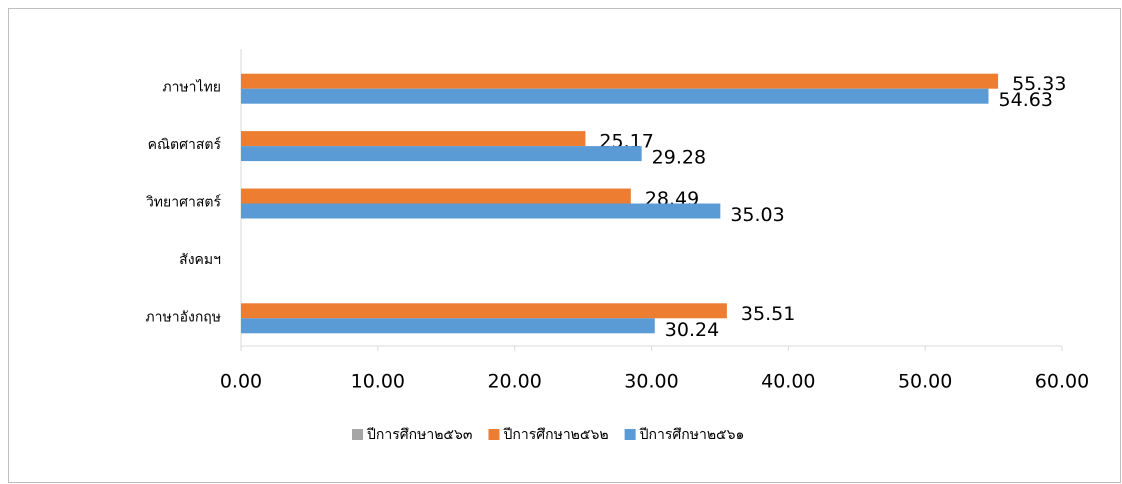 The image size is (1122, 484). Describe the element at coordinates (1026, 100) in the screenshot. I see `data-label: 54.63` at that location.